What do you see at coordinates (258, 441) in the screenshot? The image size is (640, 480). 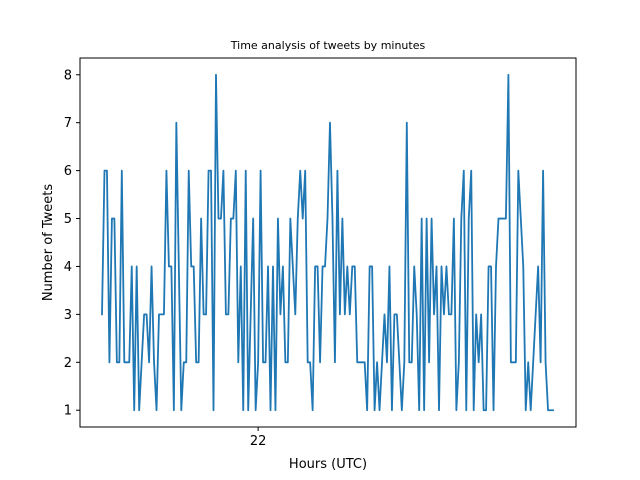 I see `x-tick-label: 22` at bounding box center [258, 441].